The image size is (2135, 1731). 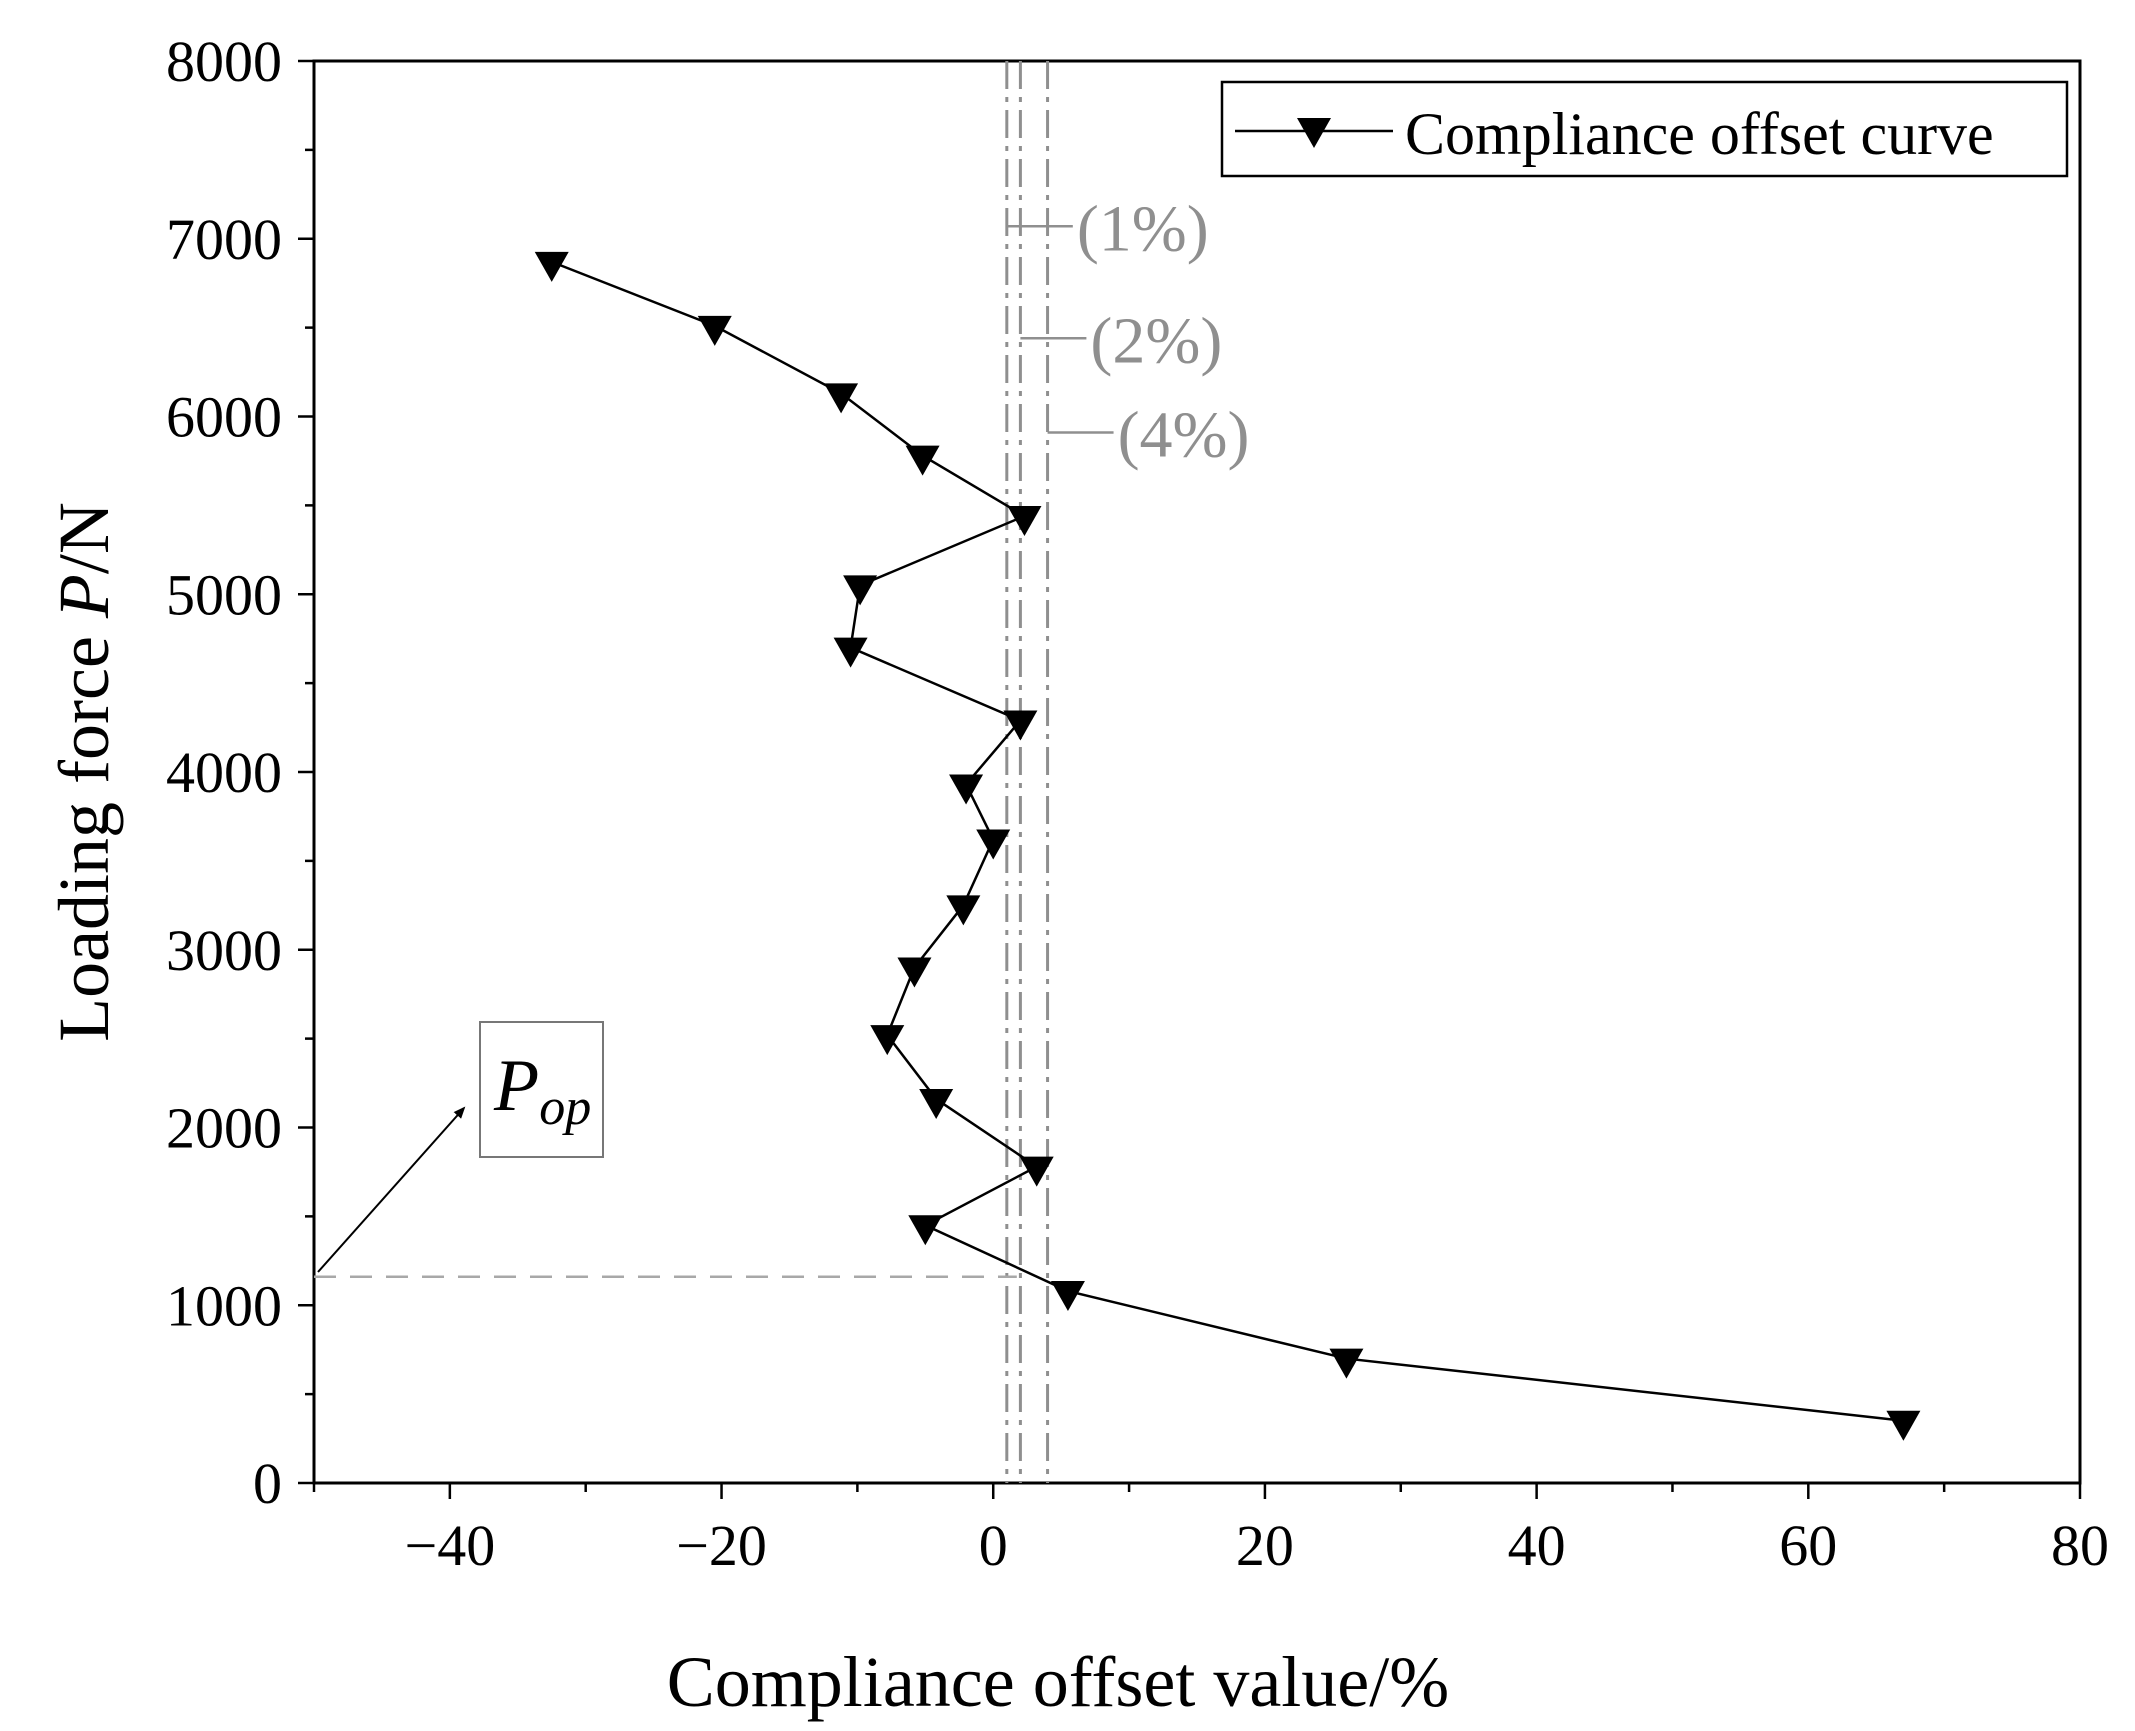 I want to click on pop-arrow, so click(x=391, y=1189).